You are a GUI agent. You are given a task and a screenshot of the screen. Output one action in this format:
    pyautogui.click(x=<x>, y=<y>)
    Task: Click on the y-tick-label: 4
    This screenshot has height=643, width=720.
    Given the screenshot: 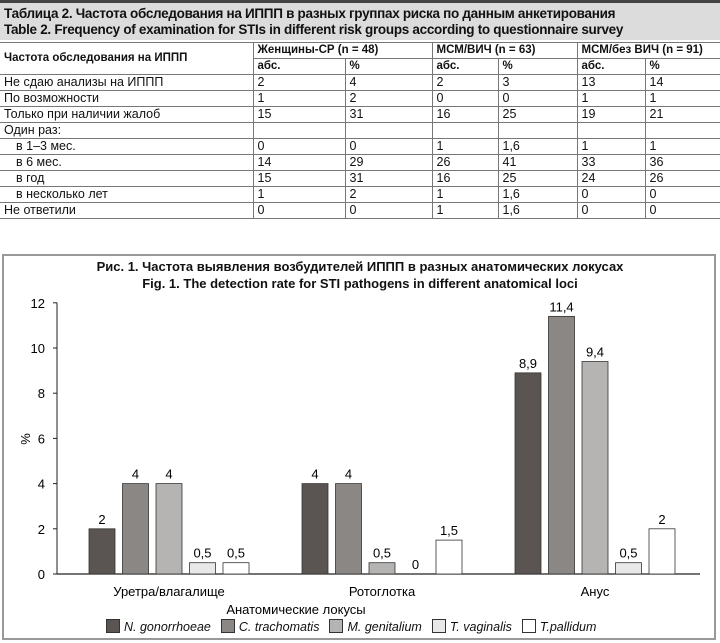 What is the action you would take?
    pyautogui.click(x=41, y=484)
    